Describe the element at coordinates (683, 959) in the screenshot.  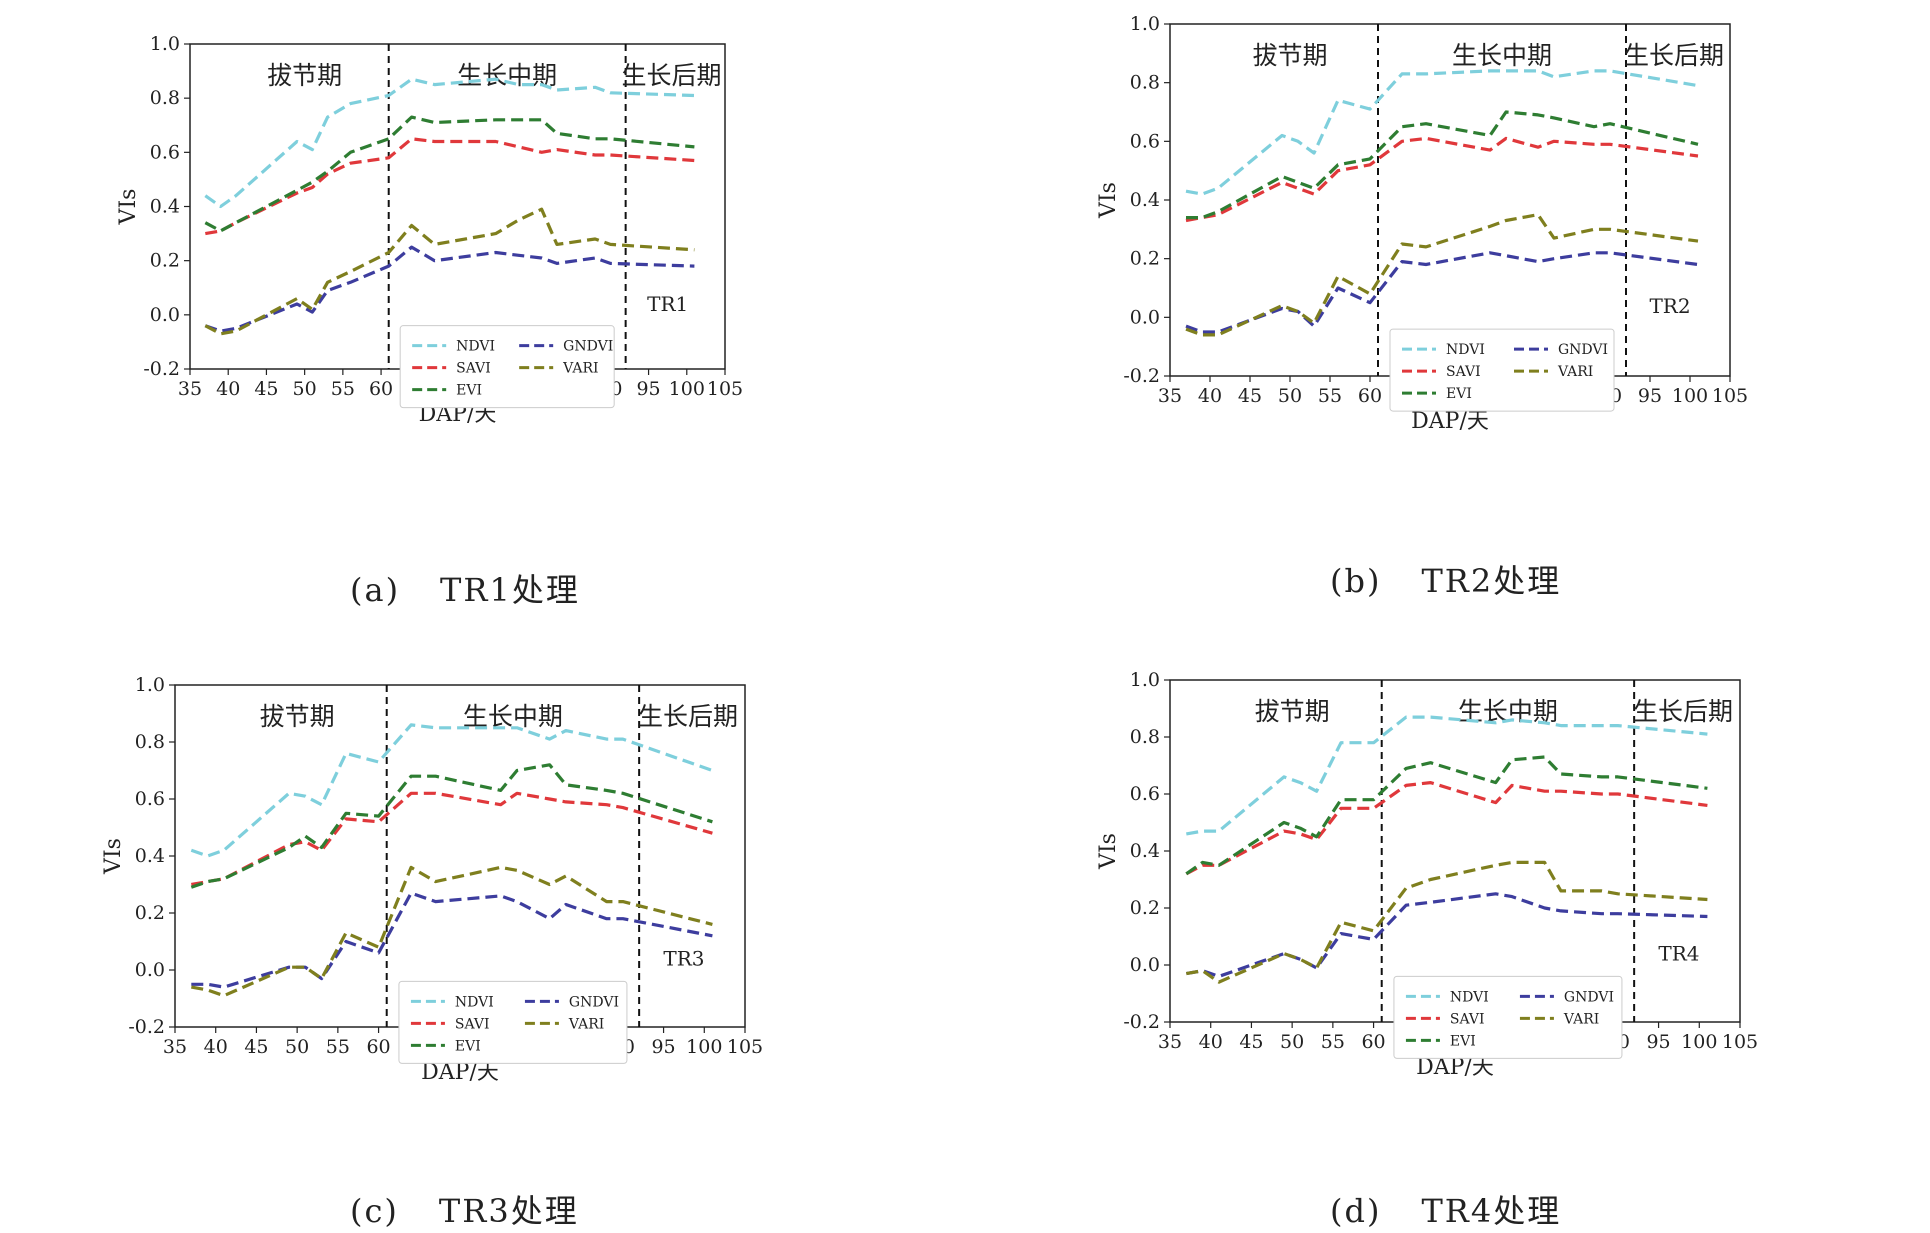
I see `treatment-tag: TR3` at that location.